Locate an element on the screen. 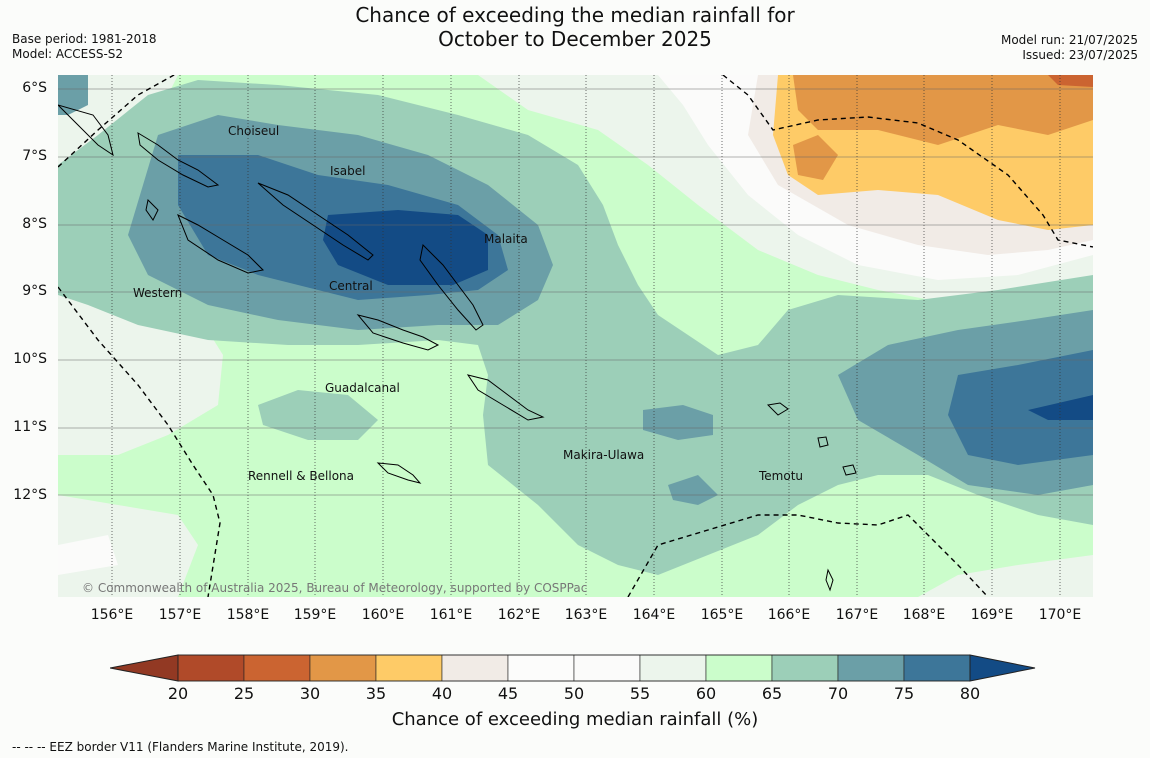  colorbar-tick-55: 55 is located at coordinates (640, 693).